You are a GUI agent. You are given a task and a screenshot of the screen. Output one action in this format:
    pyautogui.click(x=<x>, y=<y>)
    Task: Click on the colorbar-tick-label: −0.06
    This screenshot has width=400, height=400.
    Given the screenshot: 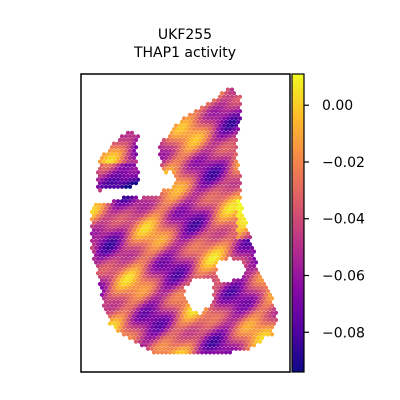 What is the action you would take?
    pyautogui.click(x=343, y=277)
    